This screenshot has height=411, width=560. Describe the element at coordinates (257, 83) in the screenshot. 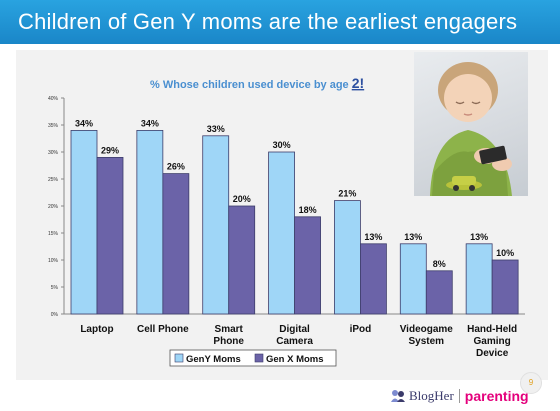

I see `chart-title: % Whose children used device by age 2!` at that location.